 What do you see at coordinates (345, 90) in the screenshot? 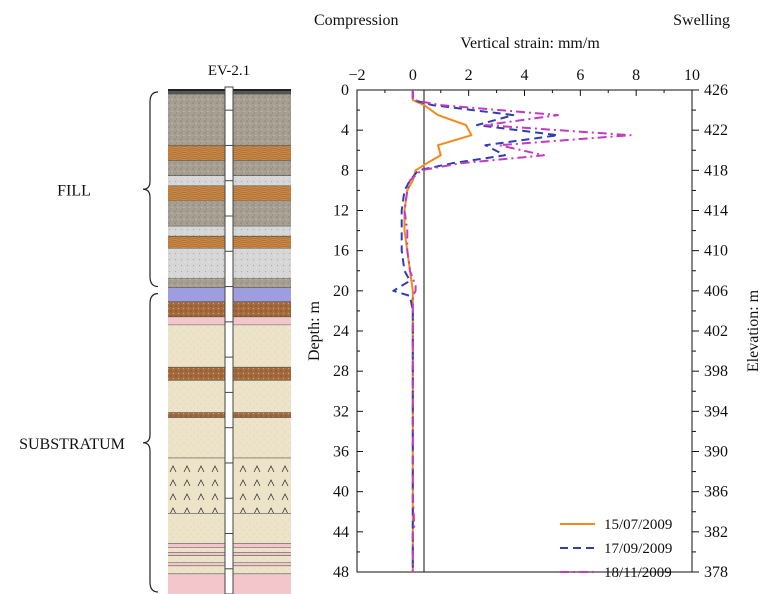
I see `y-tick-label: 0` at bounding box center [345, 90].